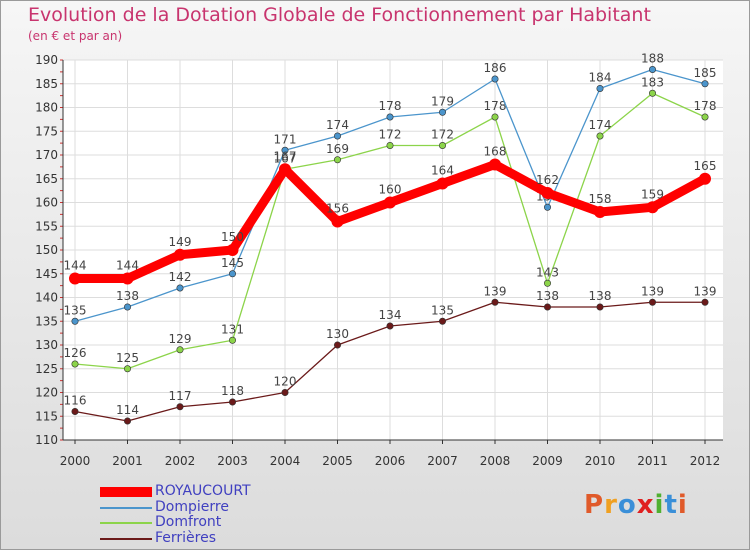 This screenshot has height=550, width=750. Describe the element at coordinates (192, 506) in the screenshot. I see `legend-label: Dompierre` at that location.